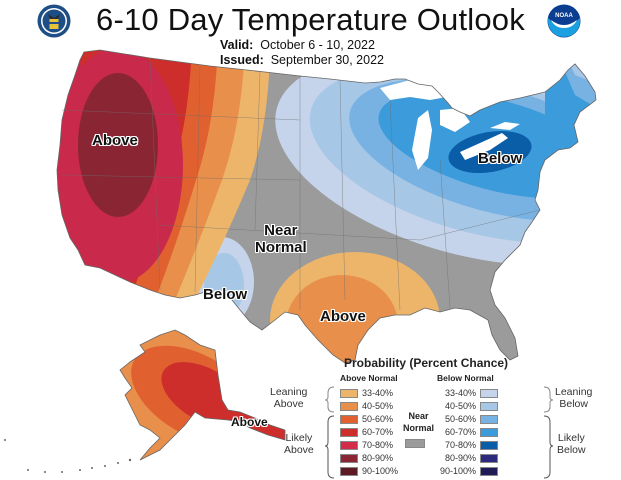 The image size is (621, 480). Describe the element at coordinates (426, 363) in the screenshot. I see `legend-title: Probability (Percent Chance)` at that location.